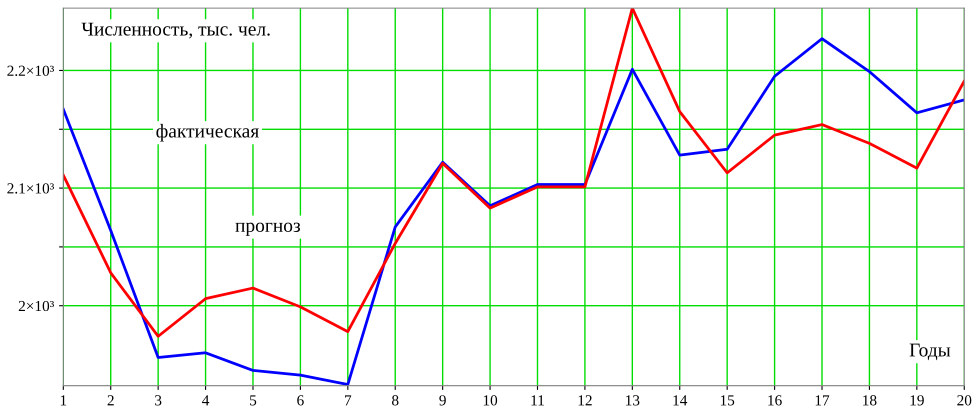 Image resolution: width=974 pixels, height=406 pixels. I want to click on y-tick-label: 2.1×10³, so click(30, 188).